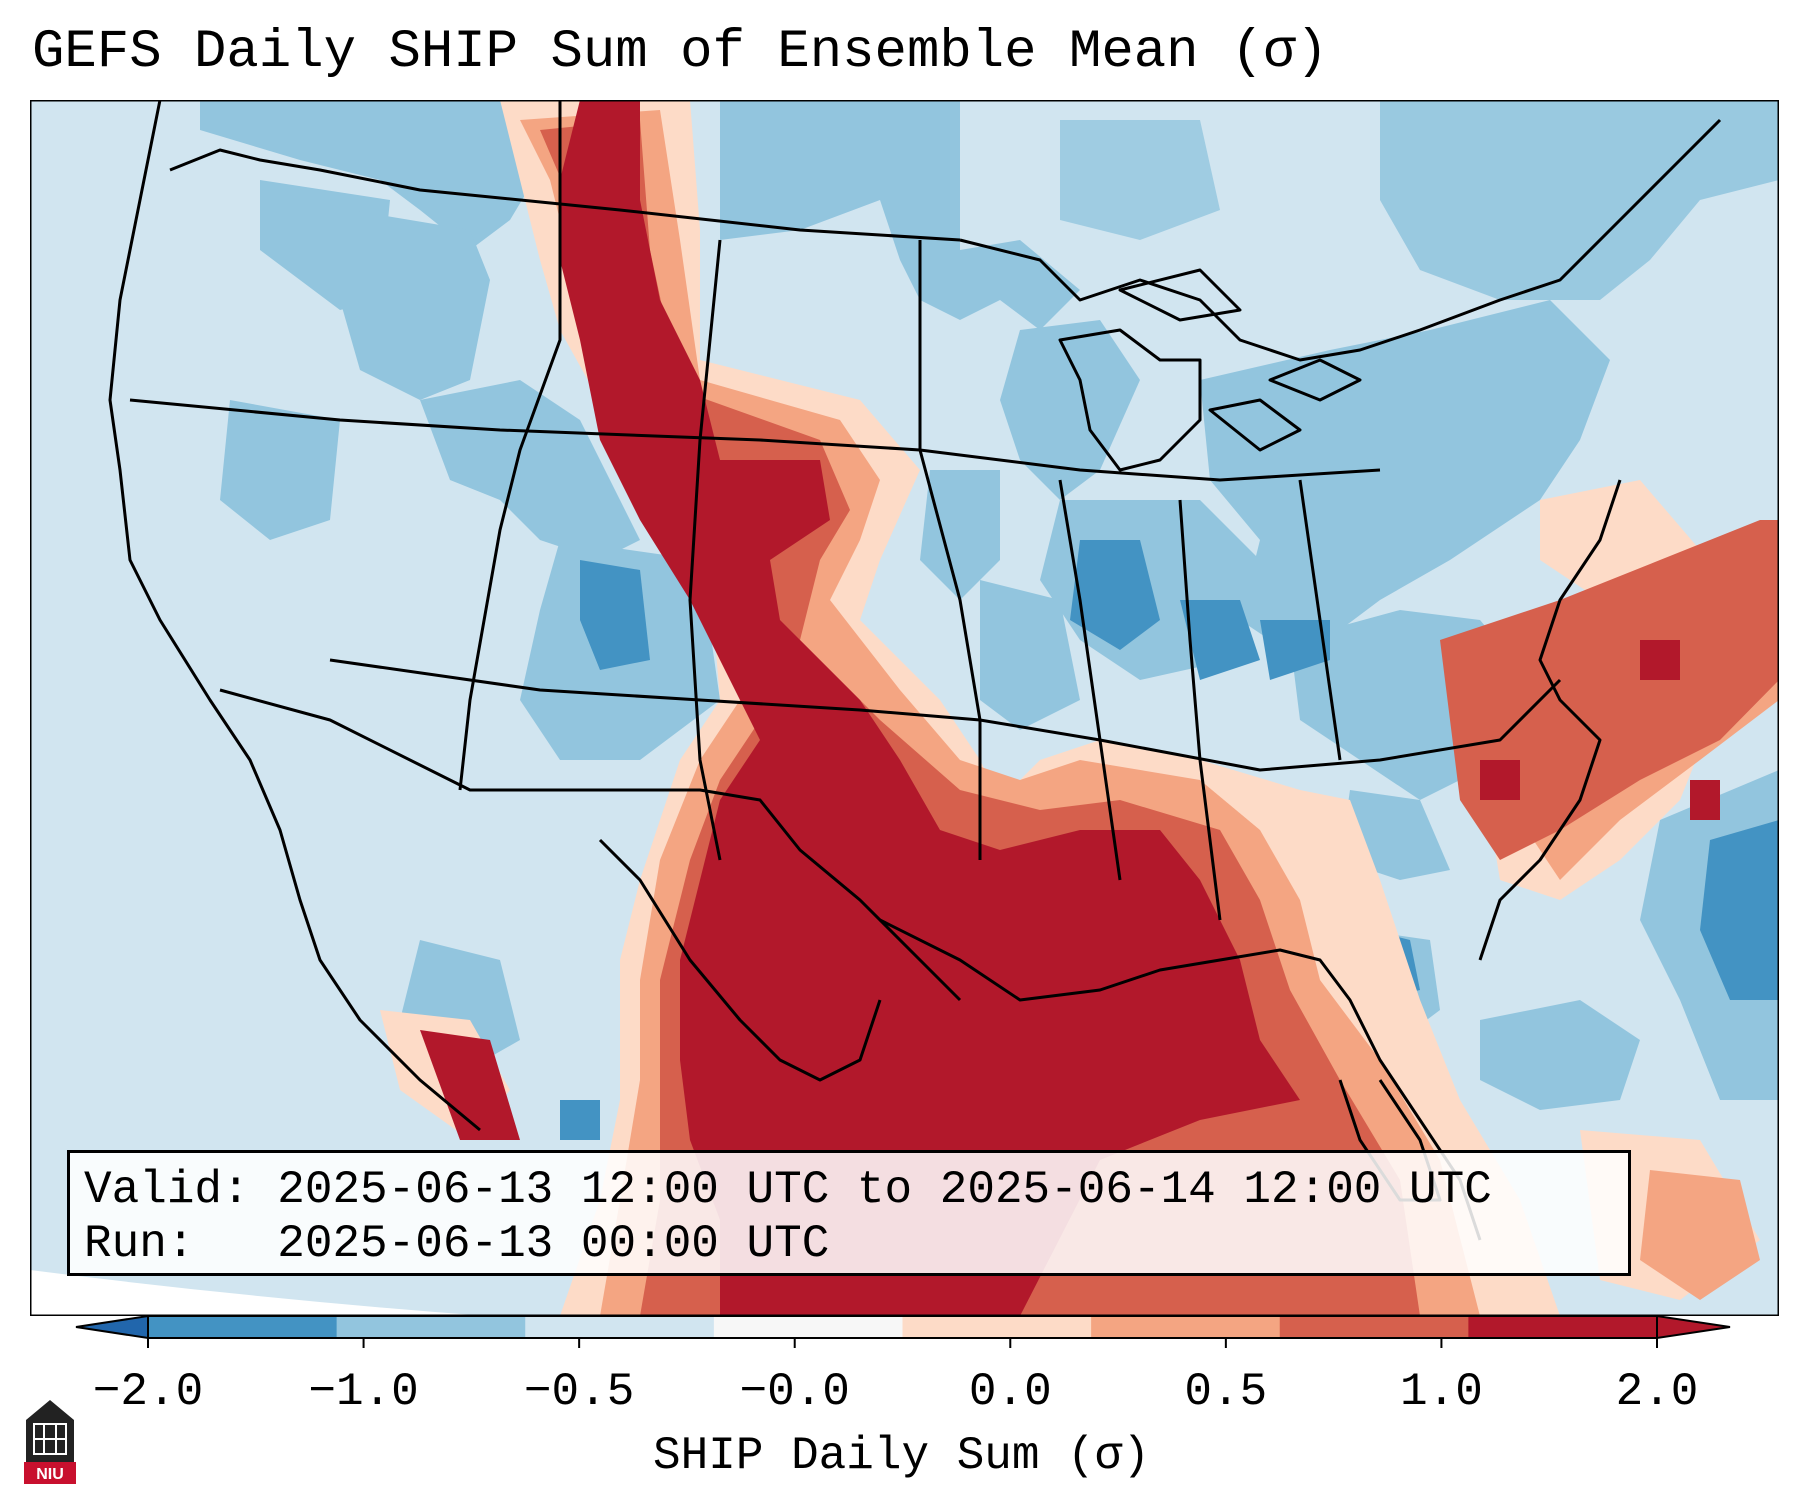 The width and height of the screenshot is (1803, 1506). Describe the element at coordinates (1180, 295) in the screenshot. I see `great-lakes-superior` at that location.